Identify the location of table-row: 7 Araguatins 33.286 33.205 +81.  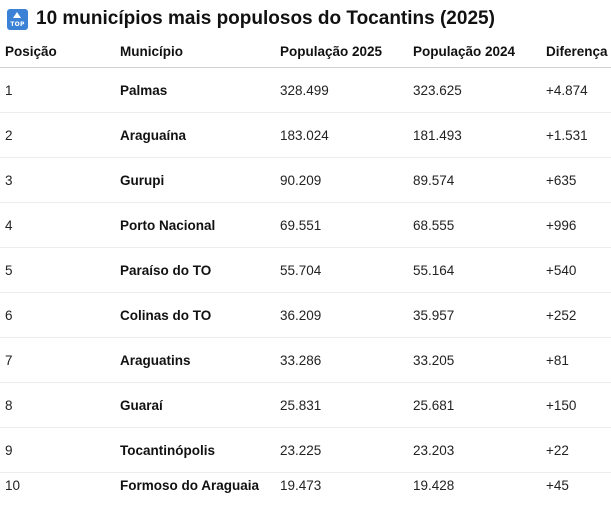
(305, 360).